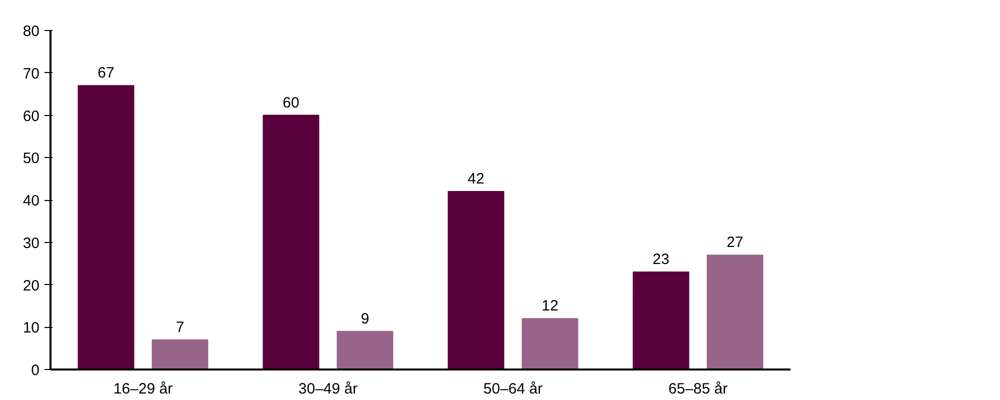 Image resolution: width=1000 pixels, height=400 pixels. What do you see at coordinates (31, 116) in the screenshot?
I see `y-tick-label: 60` at bounding box center [31, 116].